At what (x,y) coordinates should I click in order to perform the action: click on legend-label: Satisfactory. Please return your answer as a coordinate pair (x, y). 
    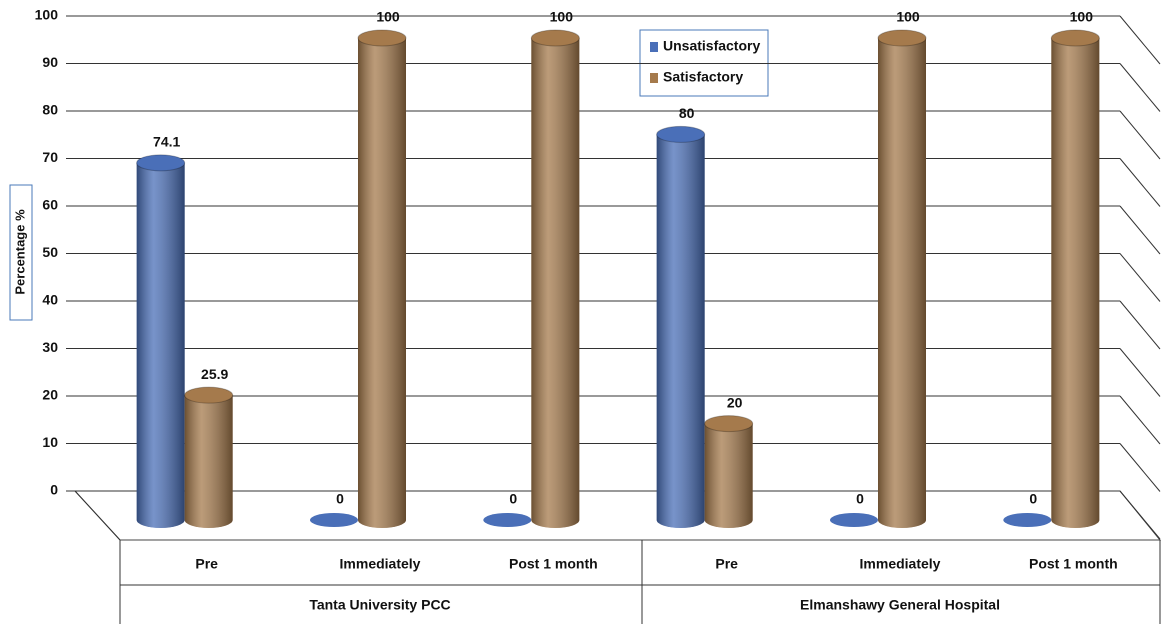
    Looking at the image, I should click on (703, 77).